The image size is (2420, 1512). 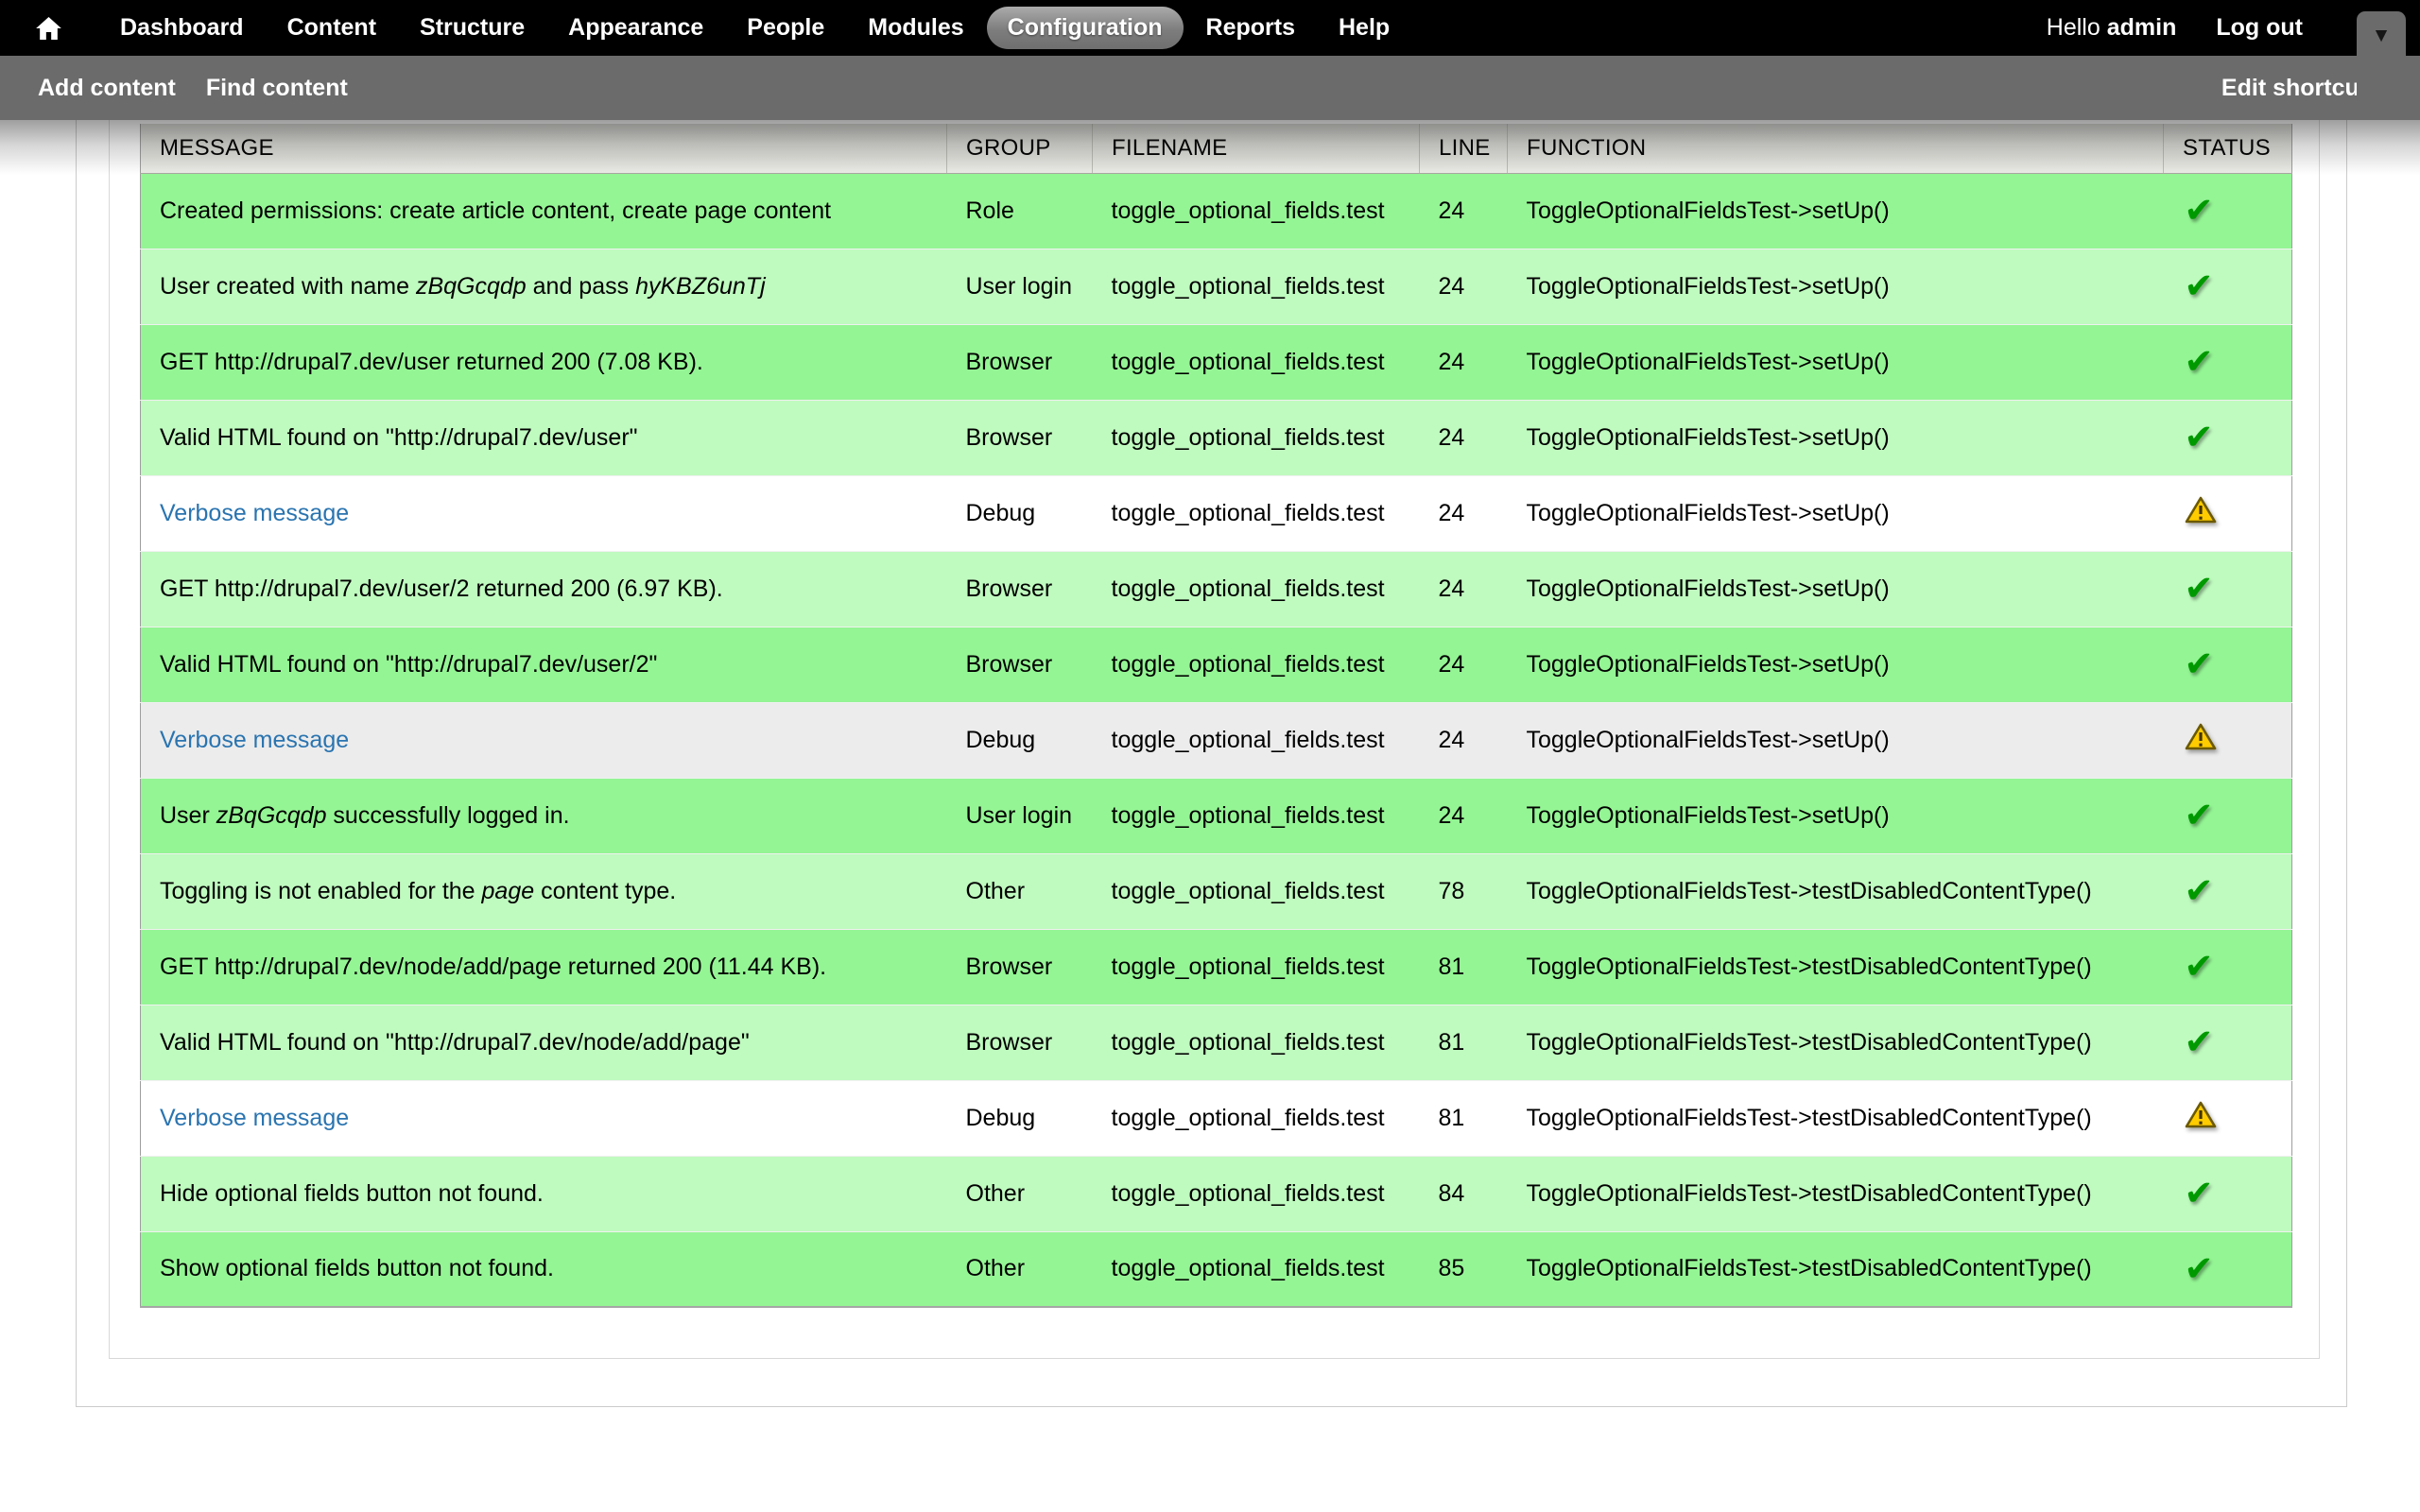 What do you see at coordinates (277, 87) in the screenshot?
I see `shortcut-item-find-content: Find content` at bounding box center [277, 87].